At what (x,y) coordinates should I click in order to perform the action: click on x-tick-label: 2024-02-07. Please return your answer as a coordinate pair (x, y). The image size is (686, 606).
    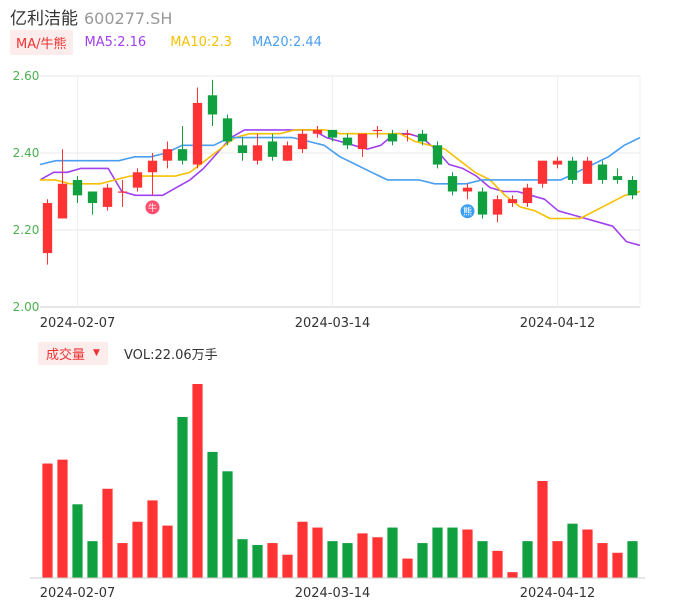
    Looking at the image, I should click on (78, 323).